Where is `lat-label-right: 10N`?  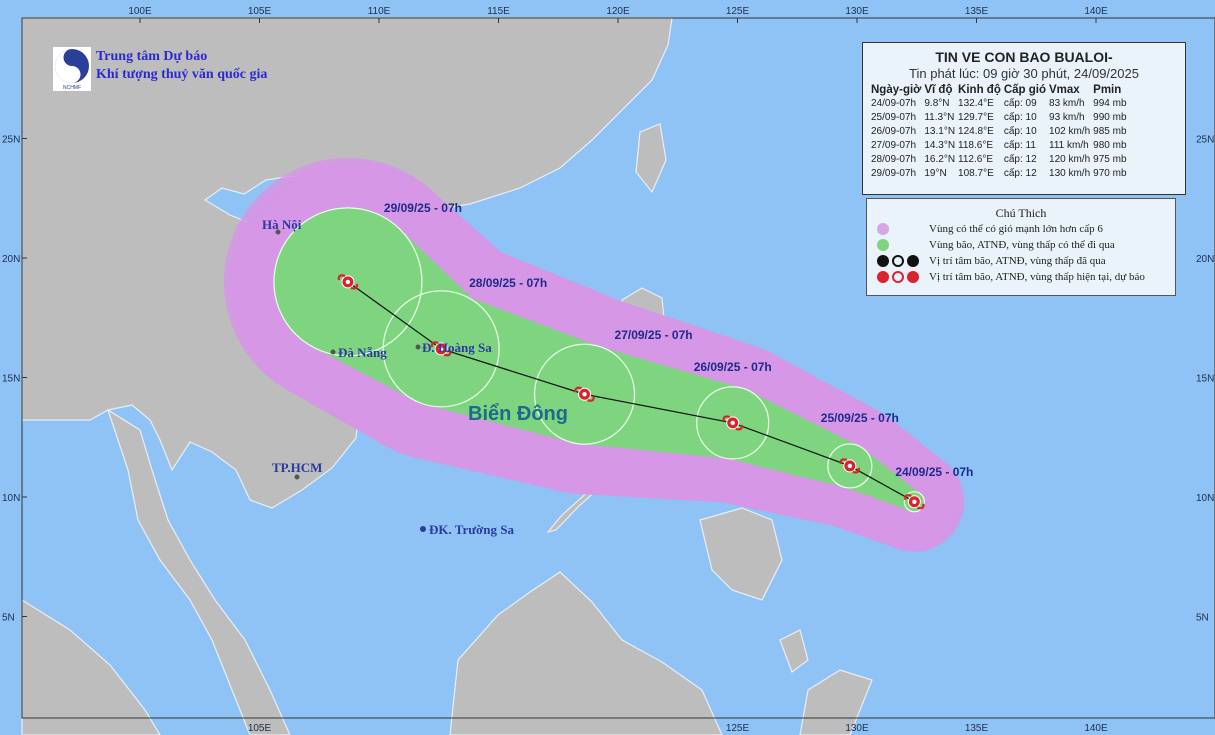 lat-label-right: 10N is located at coordinates (1205, 498).